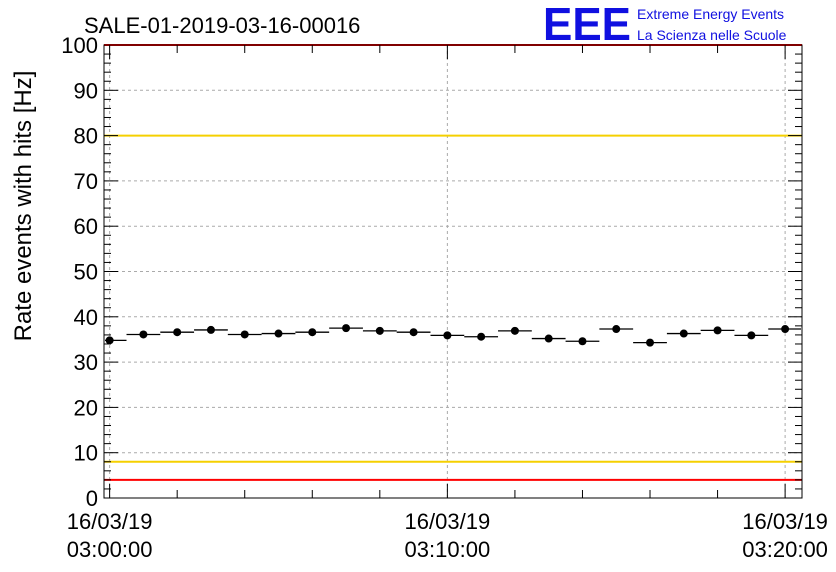 The width and height of the screenshot is (836, 572). I want to click on logo-line-1: Extreme Energy Events, so click(710, 14).